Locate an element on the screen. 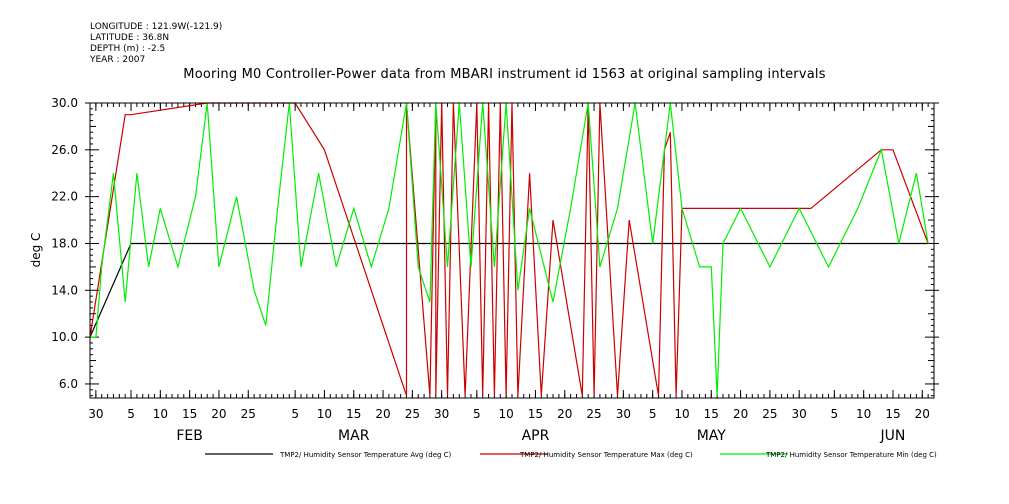 This screenshot has width=1009, height=504. y-tick-label: 10.0 is located at coordinates (64, 337).